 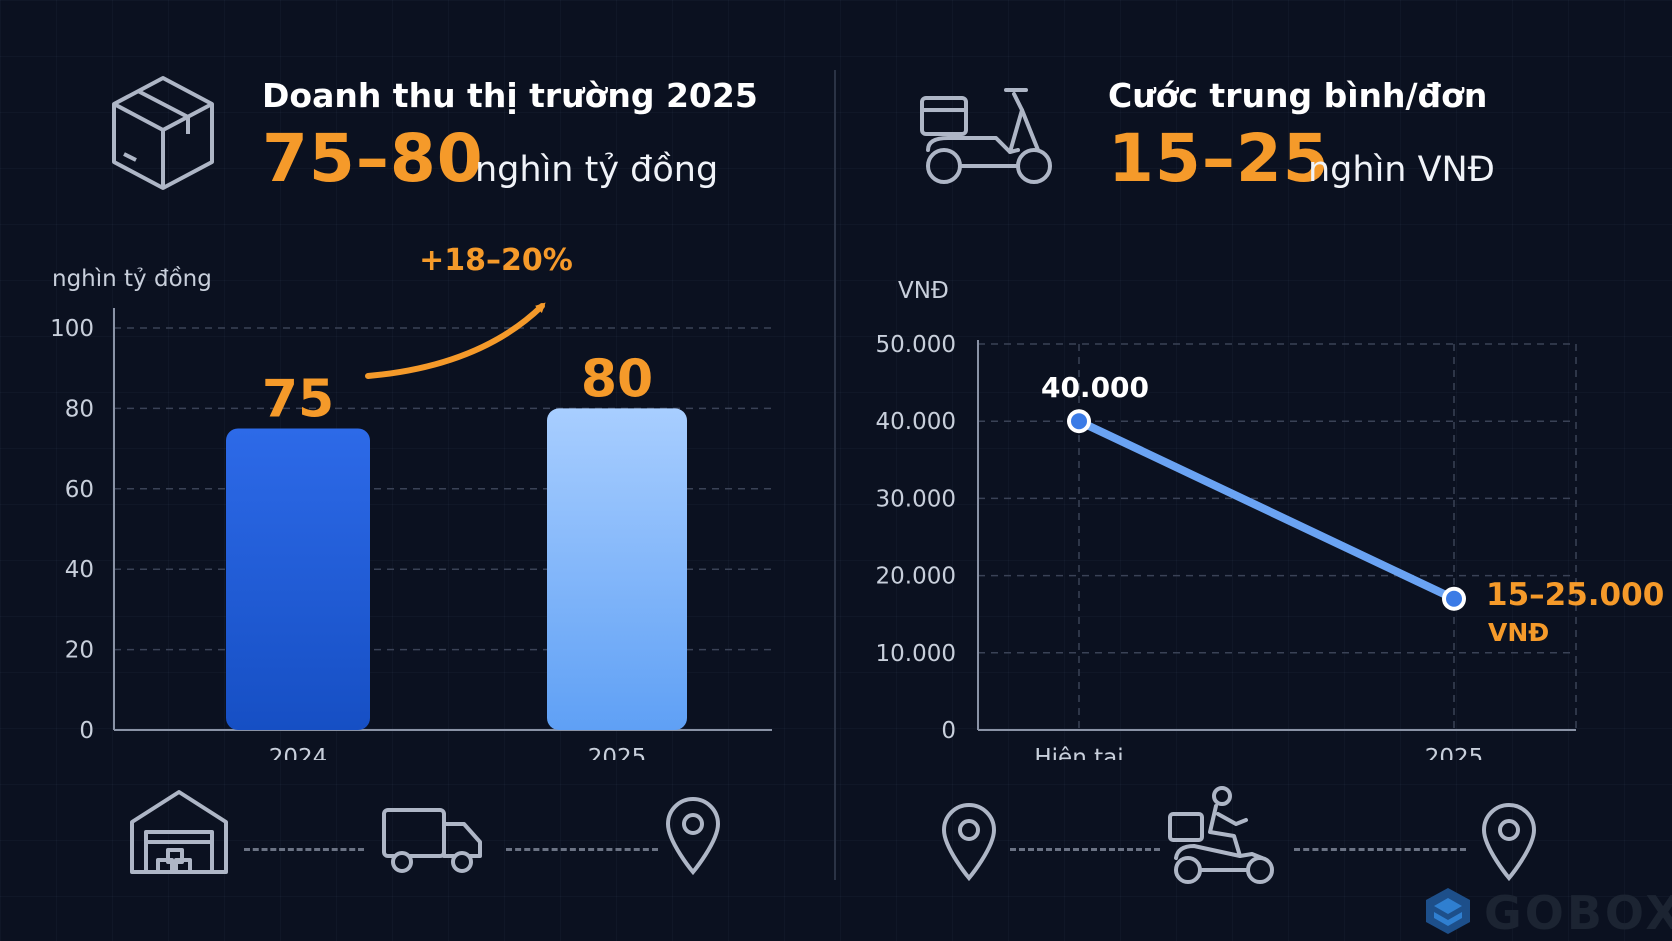 What do you see at coordinates (79, 570) in the screenshot?
I see `y-tick-label: 40` at bounding box center [79, 570].